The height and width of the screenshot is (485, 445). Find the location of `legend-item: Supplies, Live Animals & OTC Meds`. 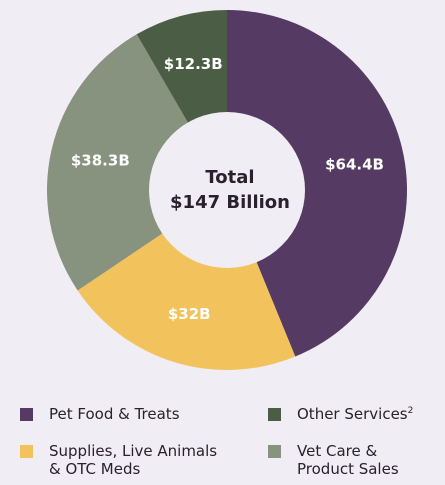

legend-item: Supplies, Live Animals & OTC Meds is located at coordinates (119, 460).